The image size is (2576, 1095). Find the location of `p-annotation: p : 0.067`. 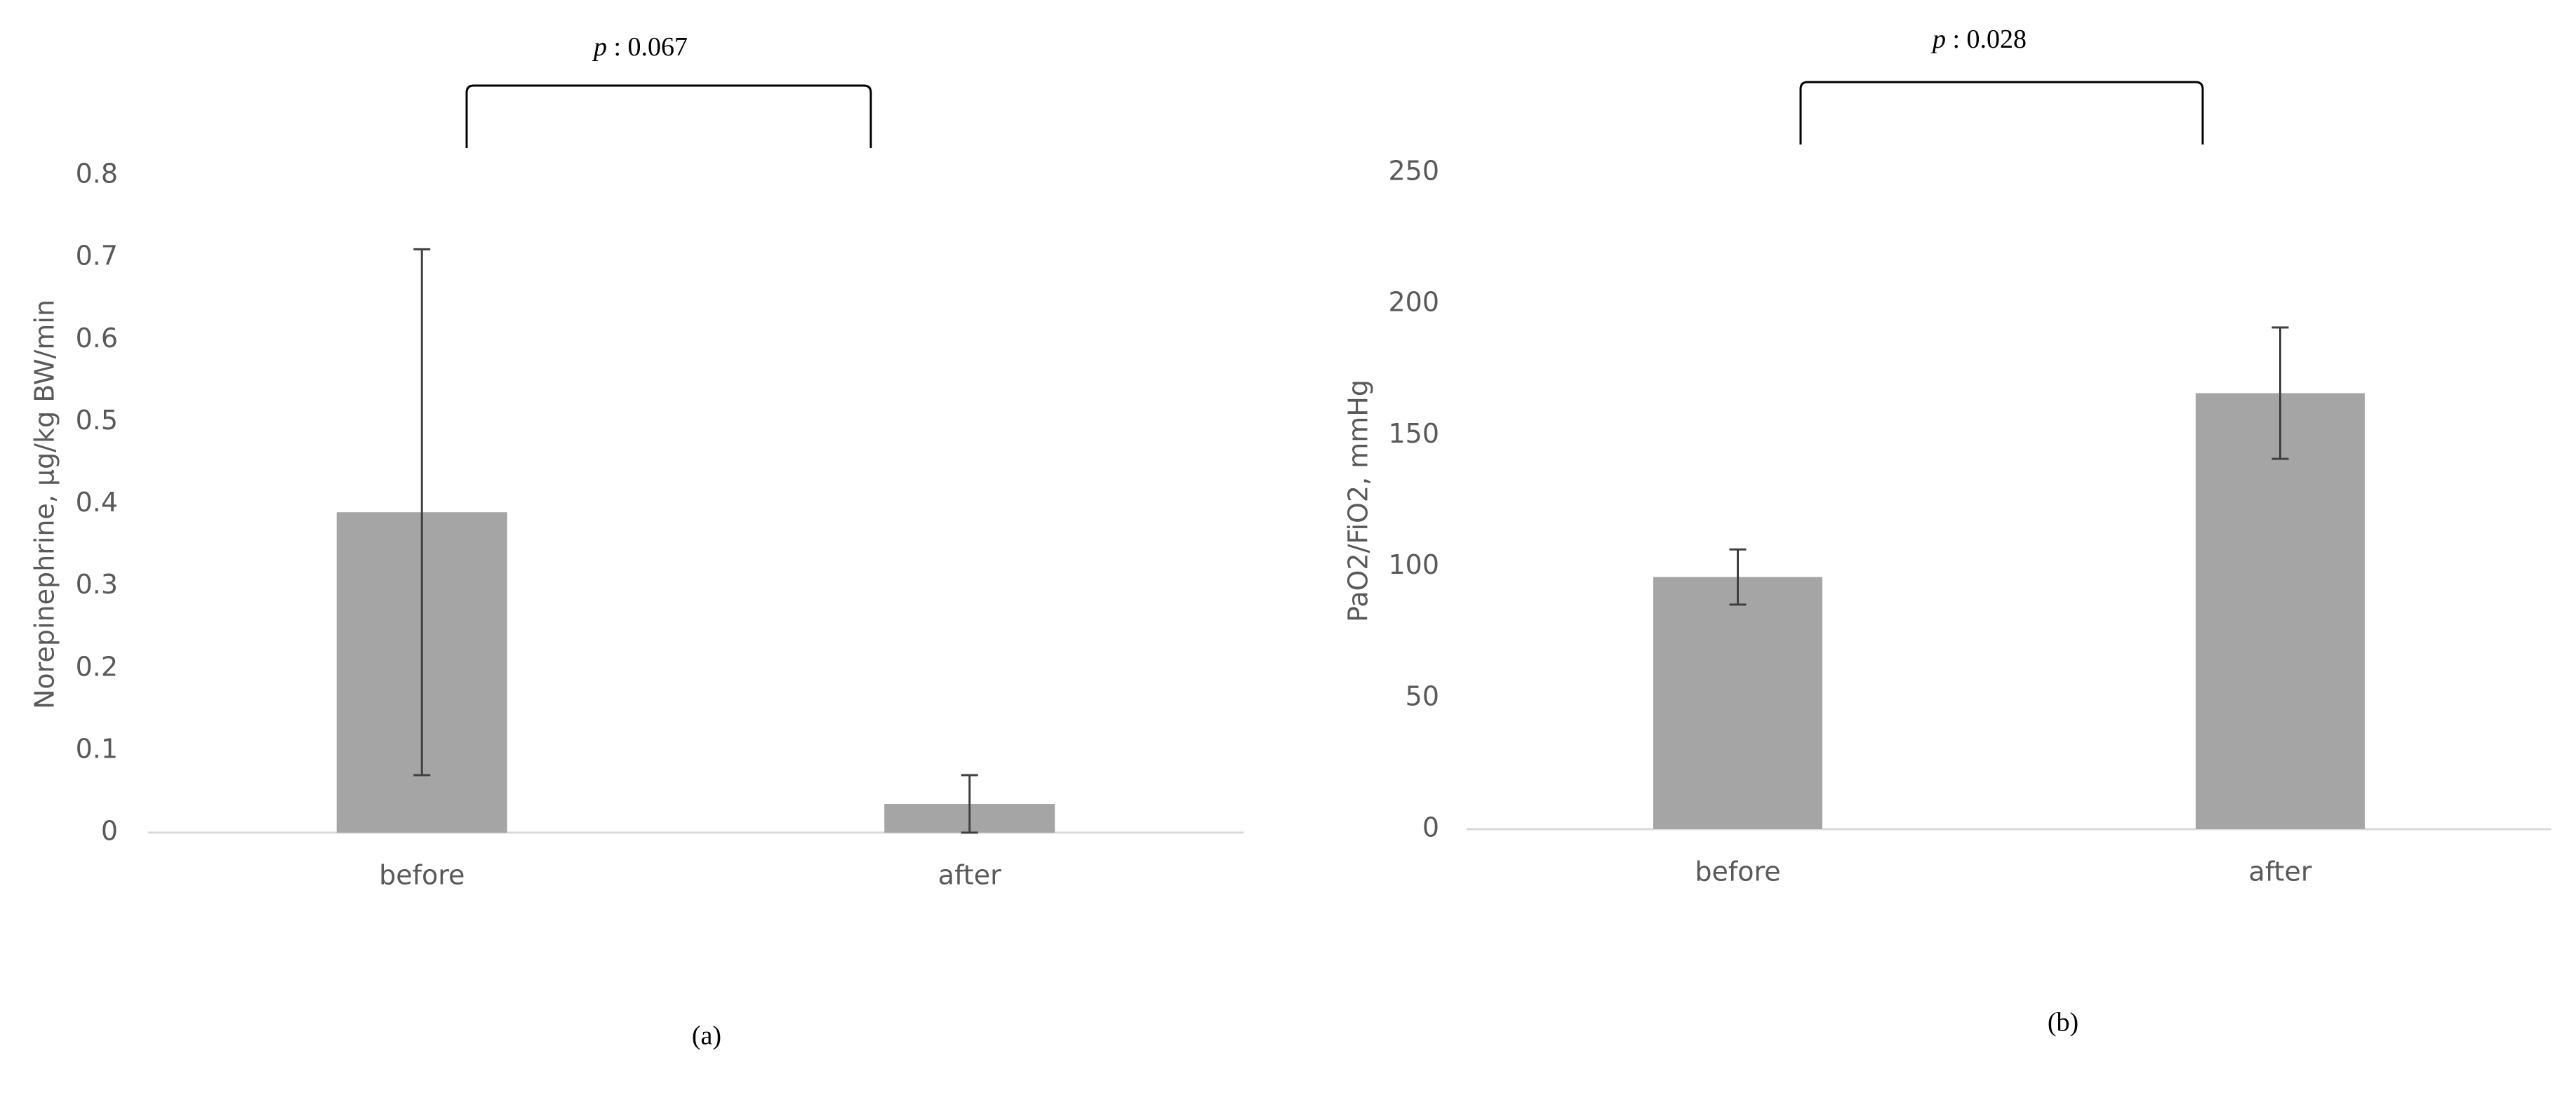

p-annotation: p : 0.067 is located at coordinates (640, 47).